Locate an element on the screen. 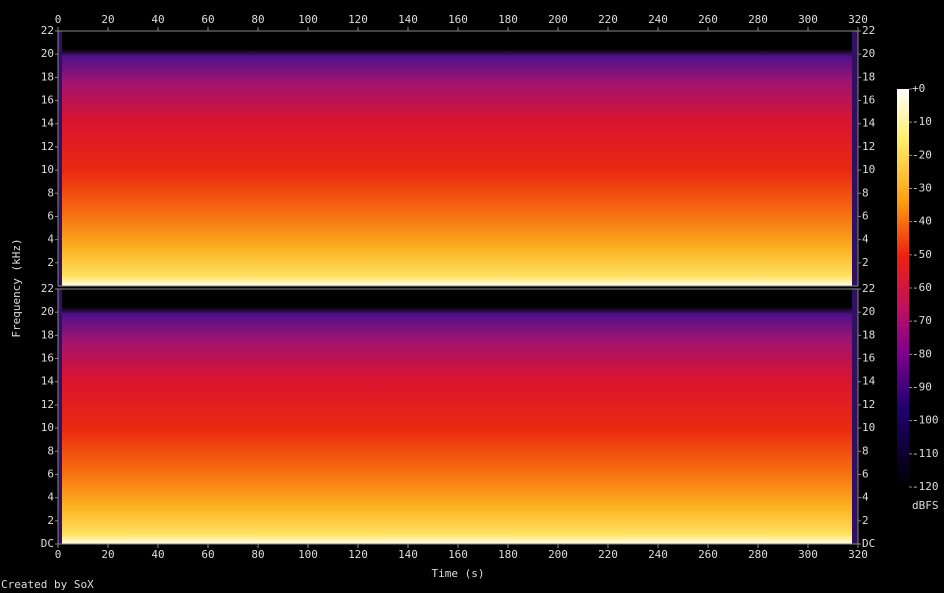  colorbar-tick-label: -30 is located at coordinates (922, 188).